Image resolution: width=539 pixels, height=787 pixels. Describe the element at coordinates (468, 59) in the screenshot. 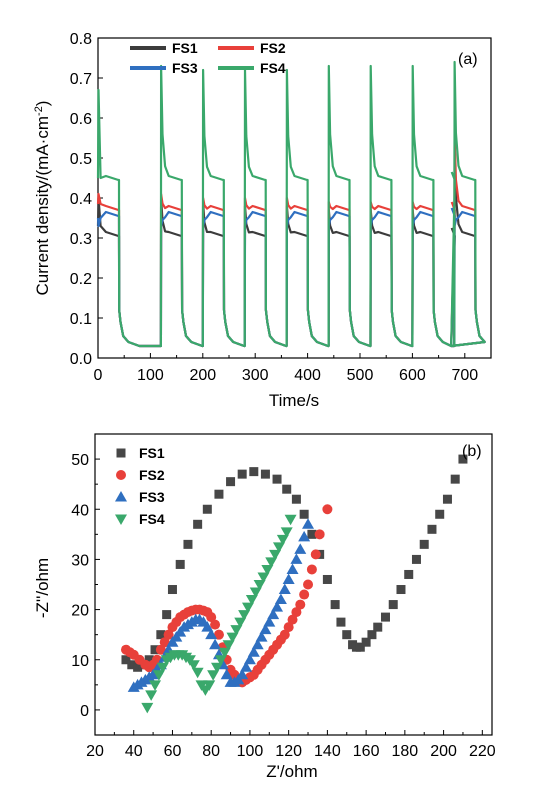

I see `panel-a-label: (a)` at that location.